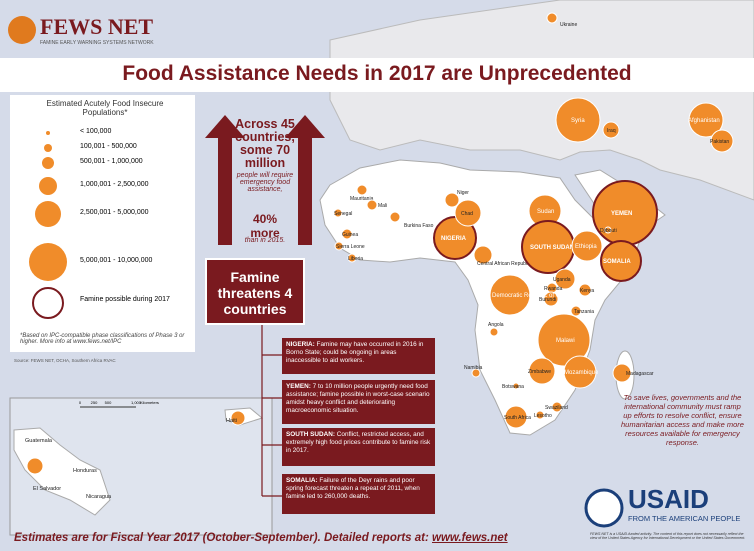  What do you see at coordinates (271, 411) in the screenshot?
I see `connector` at bounding box center [271, 411].